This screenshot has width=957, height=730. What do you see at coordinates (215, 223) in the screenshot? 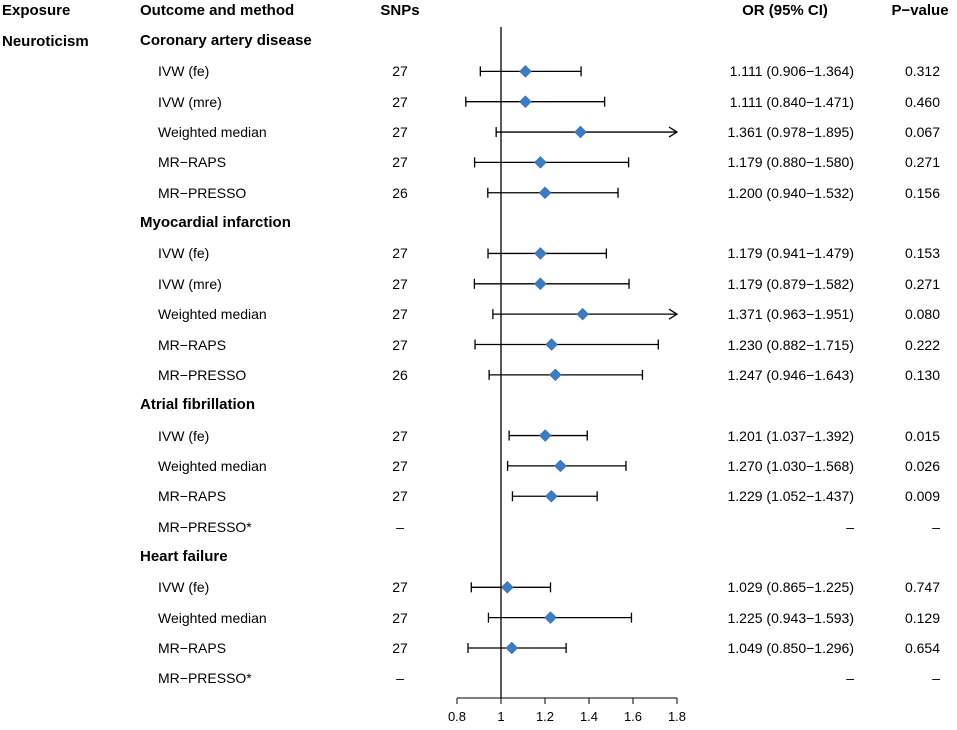
I see `outcome-label: Myocardial infarction` at bounding box center [215, 223].